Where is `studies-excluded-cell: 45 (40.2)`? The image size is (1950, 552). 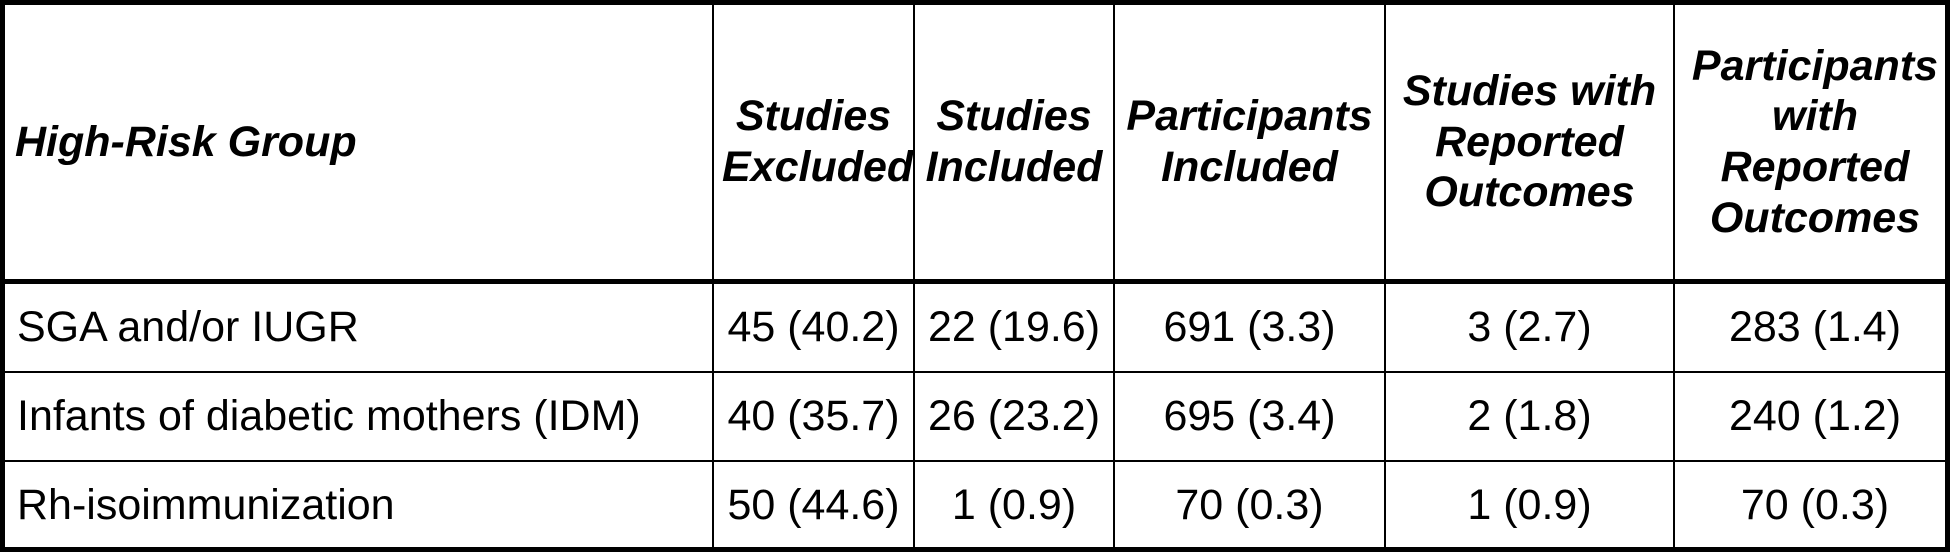
studies-excluded-cell: 45 (40.2) is located at coordinates (813, 326).